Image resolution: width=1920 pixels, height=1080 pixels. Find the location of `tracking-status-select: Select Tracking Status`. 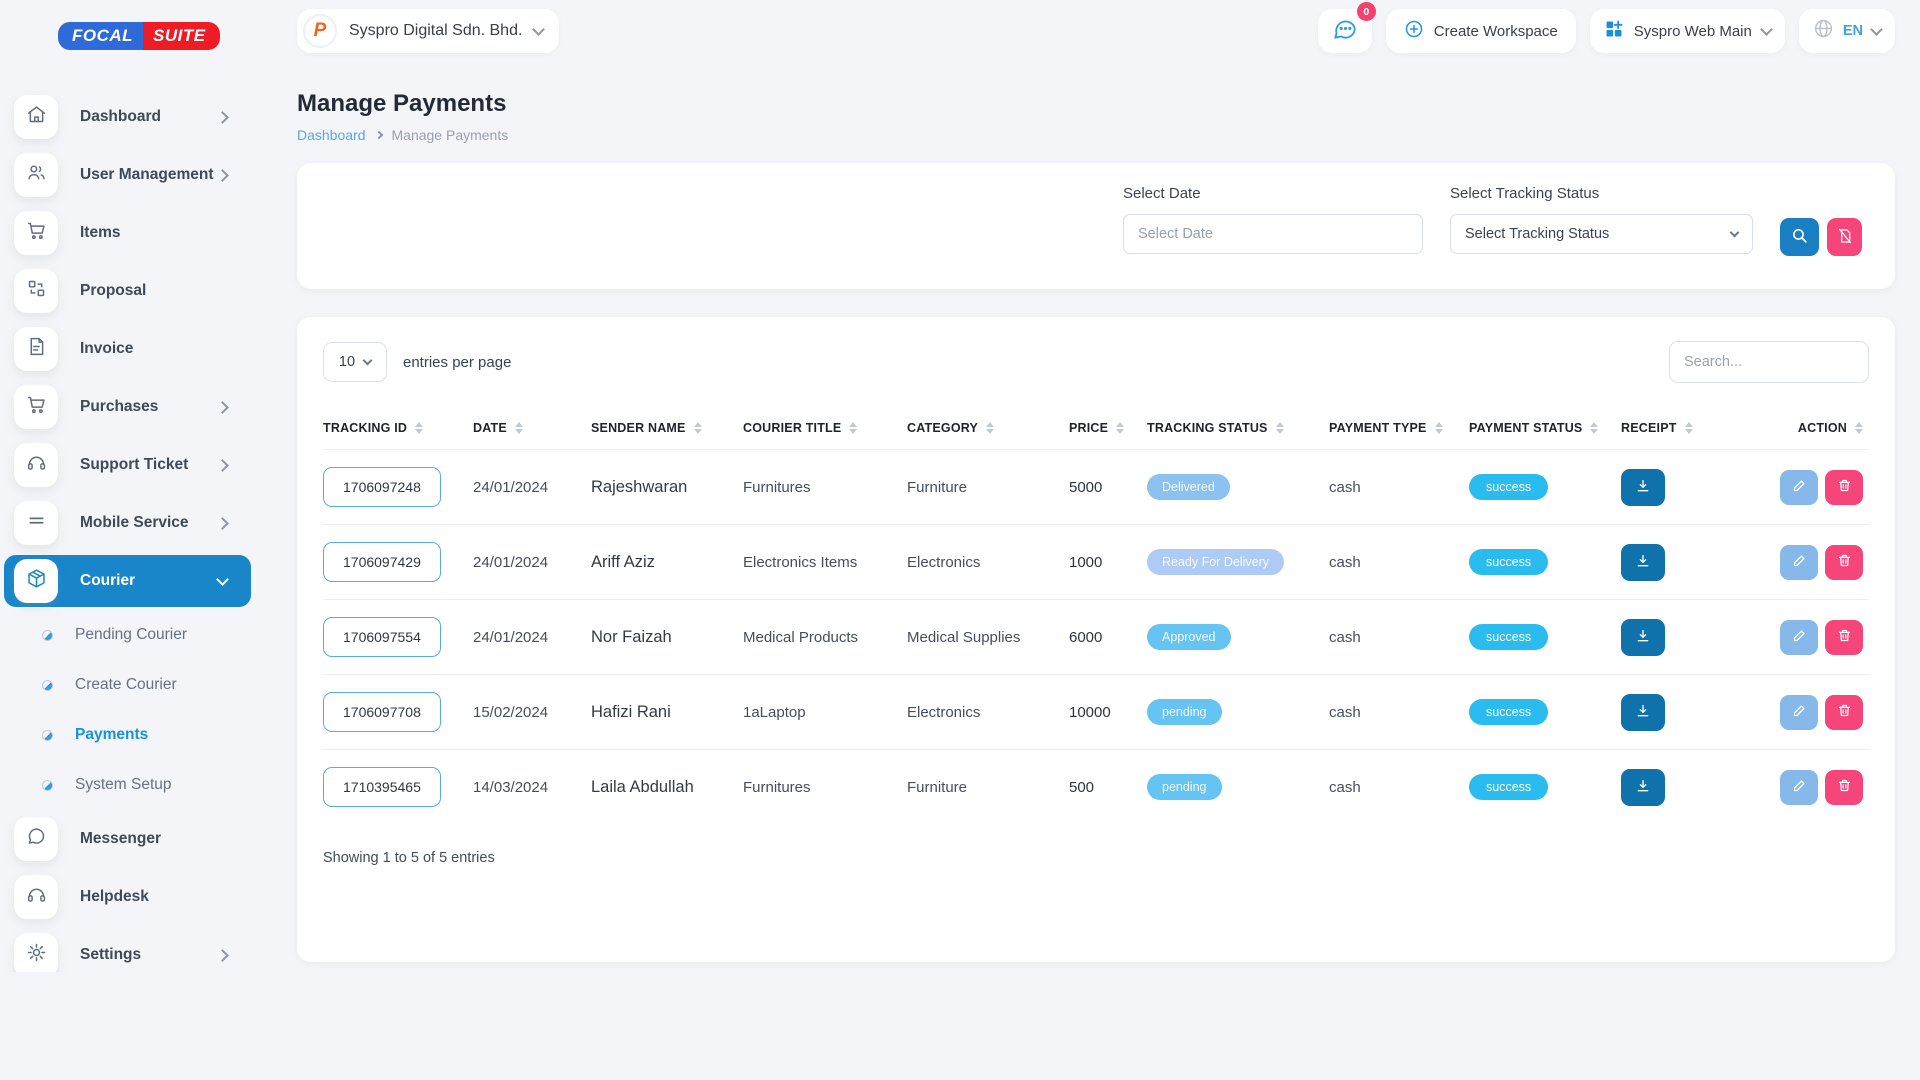

tracking-status-select: Select Tracking Status is located at coordinates (1601, 234).